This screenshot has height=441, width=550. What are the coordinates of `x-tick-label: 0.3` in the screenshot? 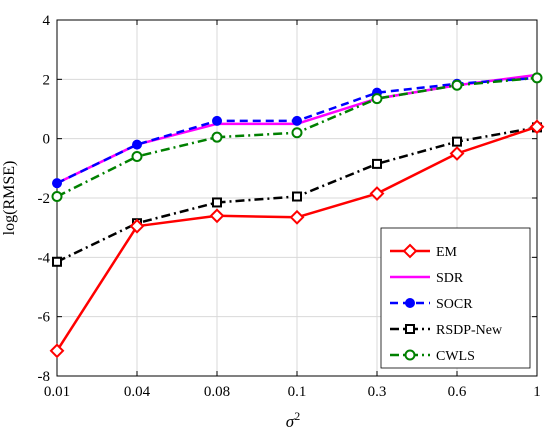 It's located at (377, 392).